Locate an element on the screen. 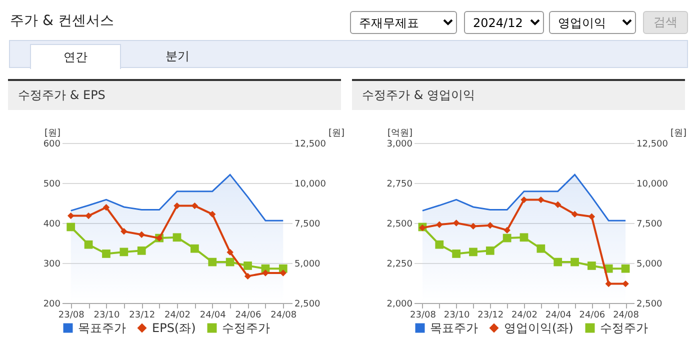 This screenshot has height=349, width=695. y-axis-title: [원] is located at coordinates (52, 133).